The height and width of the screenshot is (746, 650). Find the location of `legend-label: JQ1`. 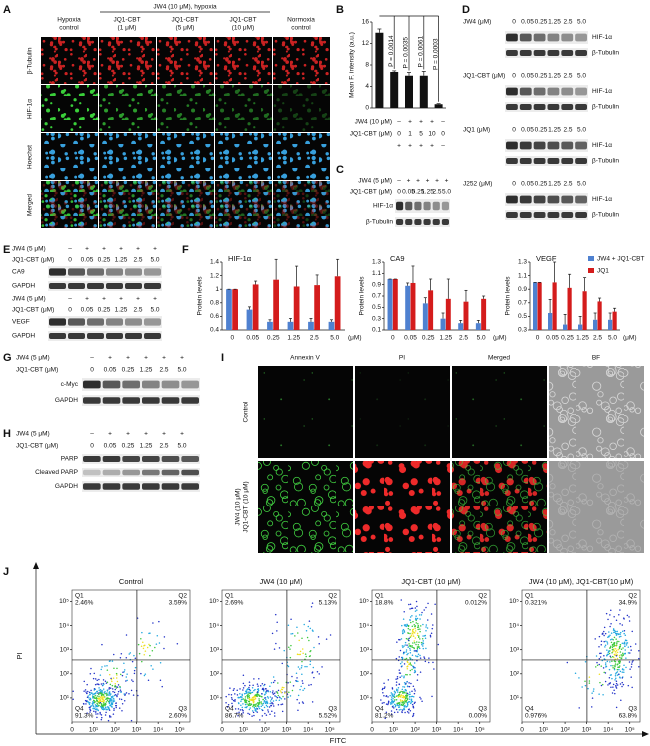

legend-label: JQ1 is located at coordinates (603, 271).